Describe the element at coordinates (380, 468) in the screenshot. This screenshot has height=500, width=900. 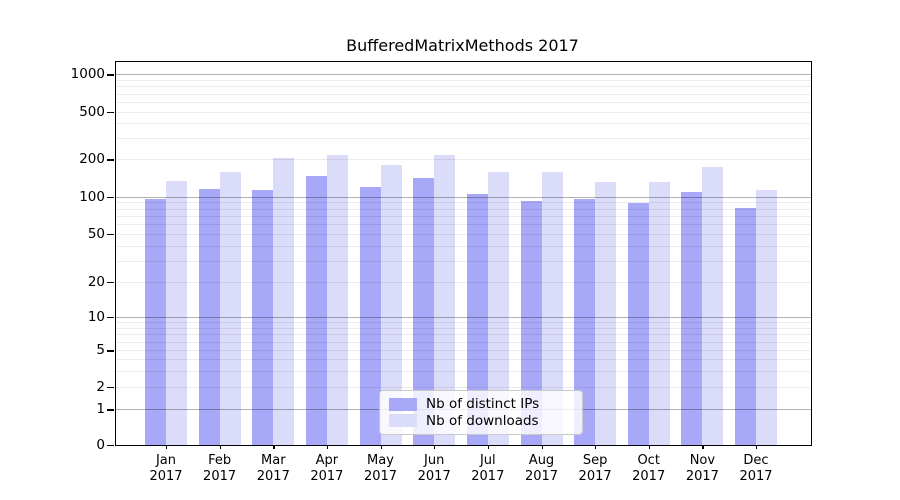
I see `x-tick-label: May 2017` at that location.